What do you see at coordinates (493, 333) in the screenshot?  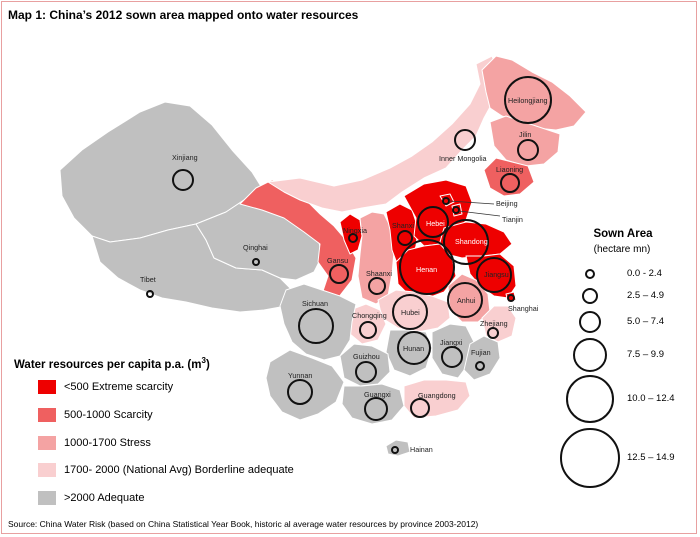 I see `circle-zhejiang` at bounding box center [493, 333].